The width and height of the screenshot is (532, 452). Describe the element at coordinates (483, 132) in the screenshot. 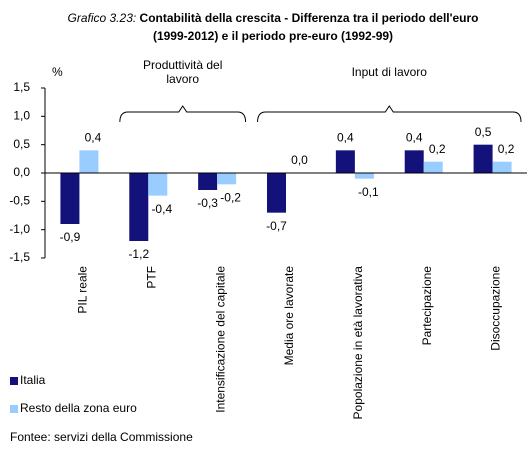

I see `value-label: 0,5` at that location.